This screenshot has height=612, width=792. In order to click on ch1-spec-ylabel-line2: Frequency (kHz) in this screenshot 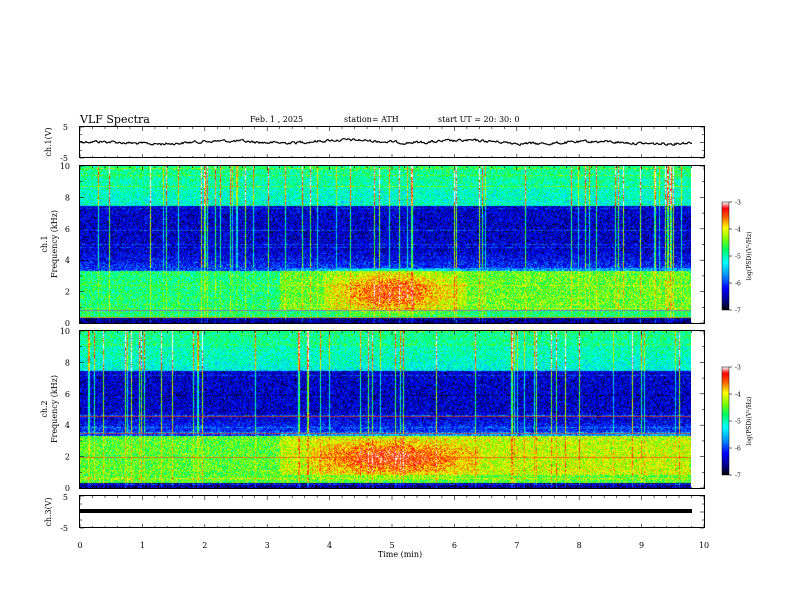, I will do `click(54, 244)`.